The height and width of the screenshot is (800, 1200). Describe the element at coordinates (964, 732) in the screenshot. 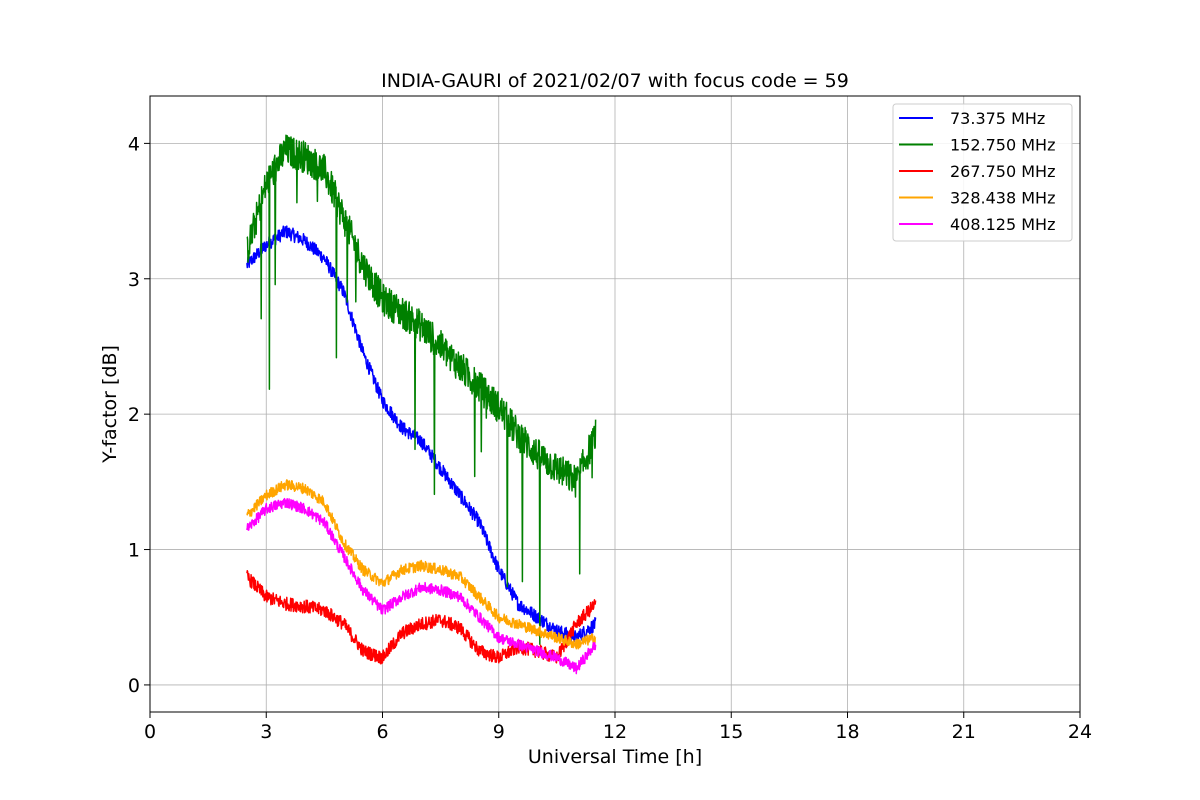

I see `x-tick-label: 21` at that location.